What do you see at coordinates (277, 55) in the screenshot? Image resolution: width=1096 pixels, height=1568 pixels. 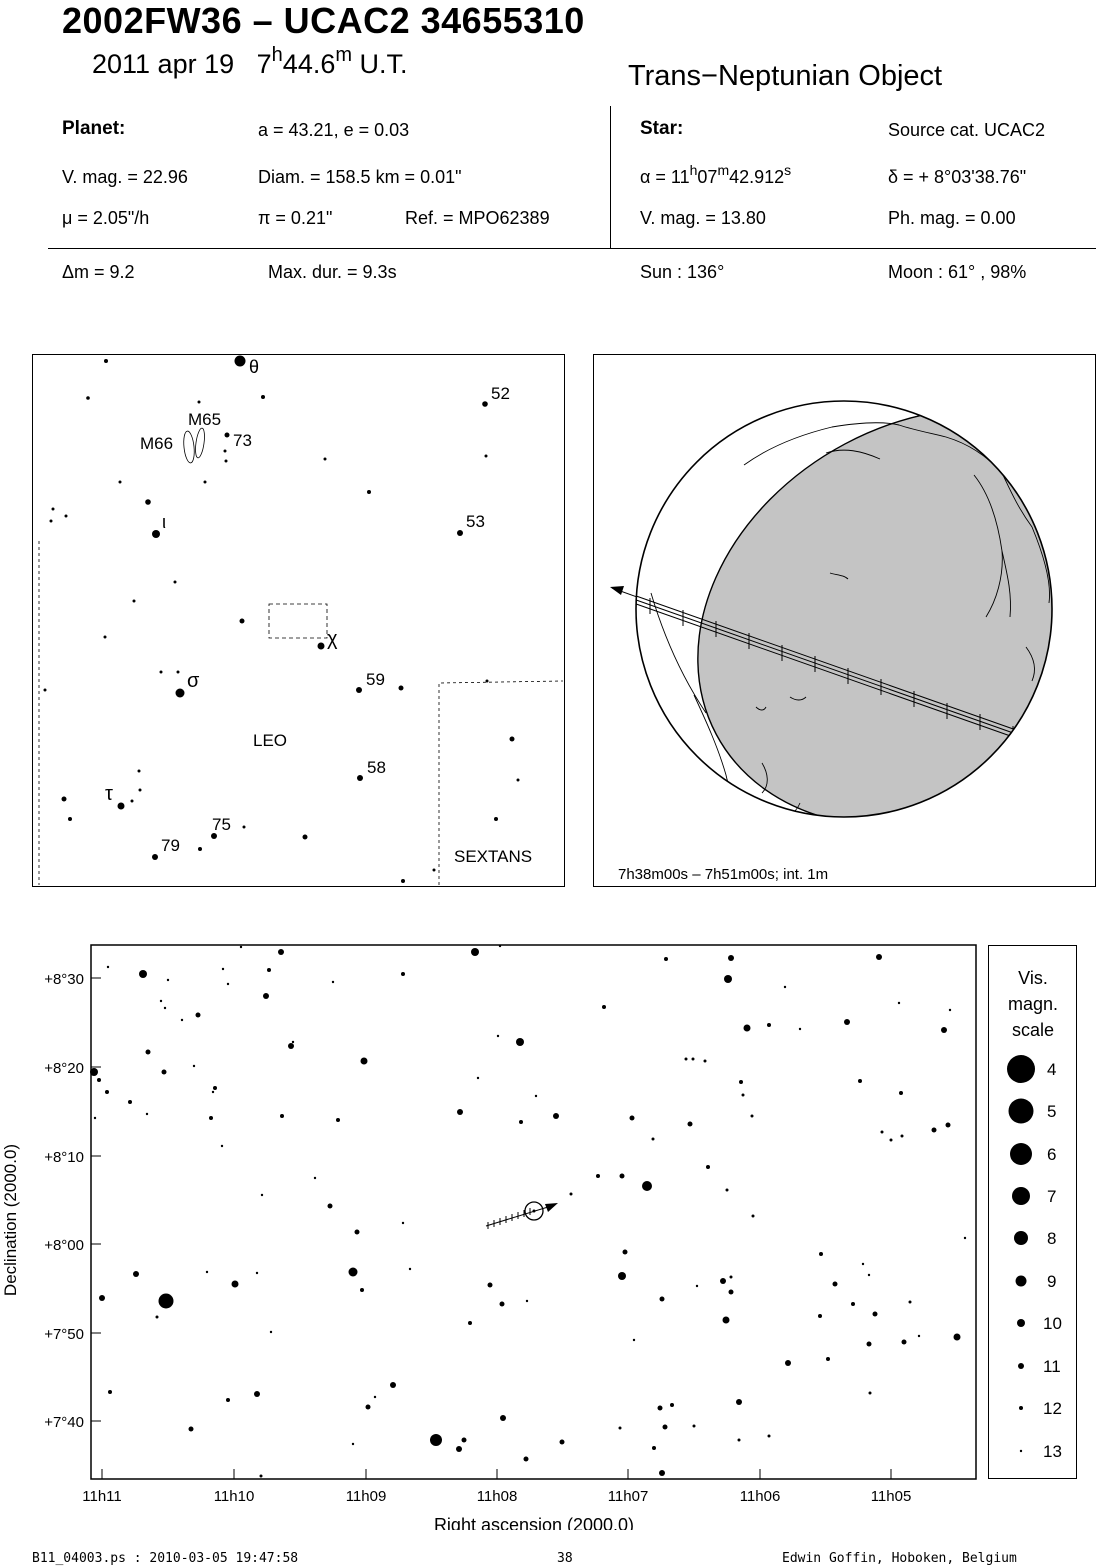 I see `time-hours-unit: h` at bounding box center [277, 55].